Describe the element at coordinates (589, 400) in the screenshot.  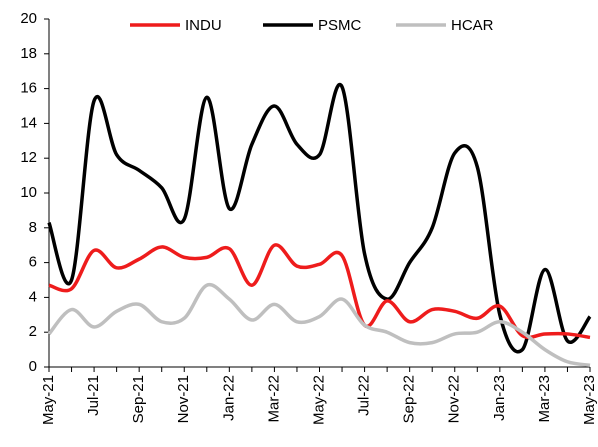
I see `x-tick-label: May-23` at that location.